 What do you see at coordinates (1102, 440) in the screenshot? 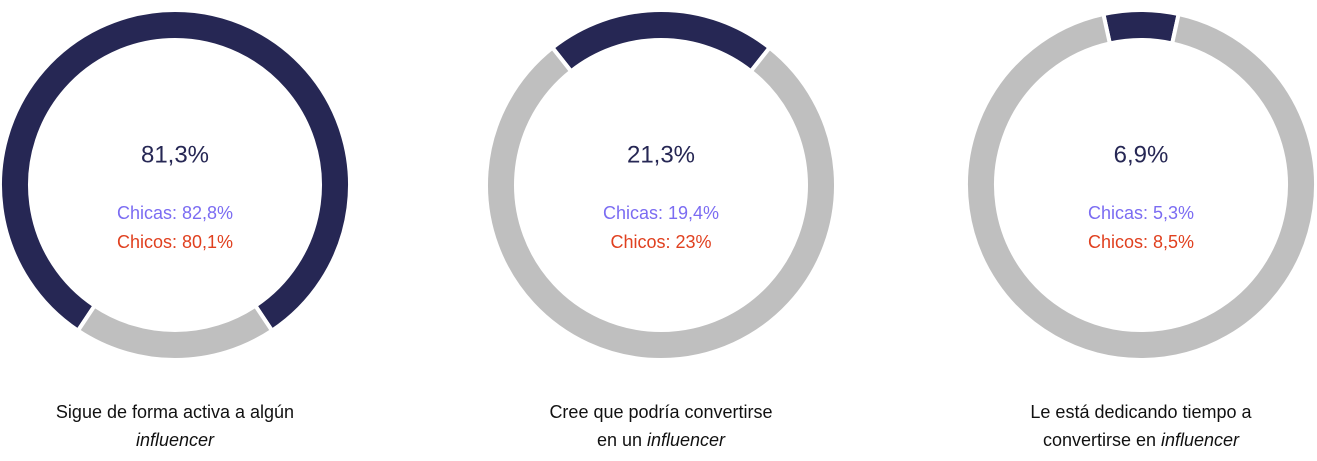
I see `caption-run: convertirse en` at bounding box center [1102, 440].